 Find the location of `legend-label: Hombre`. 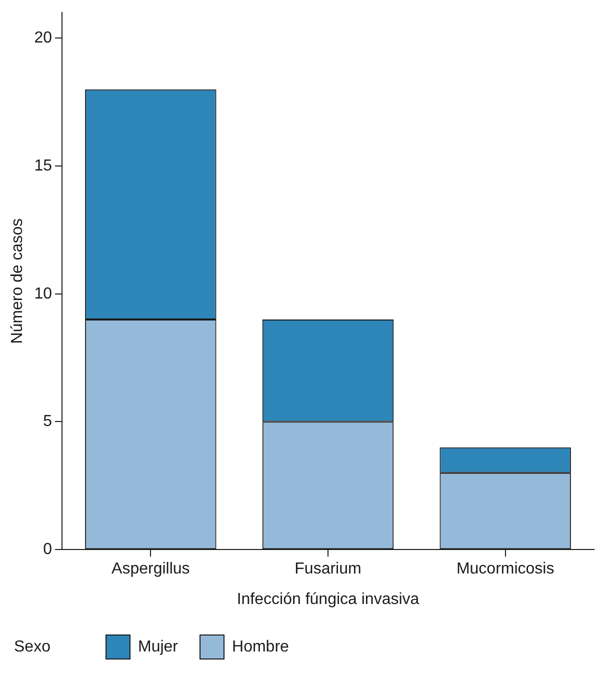

legend-label: Hombre is located at coordinates (261, 647).